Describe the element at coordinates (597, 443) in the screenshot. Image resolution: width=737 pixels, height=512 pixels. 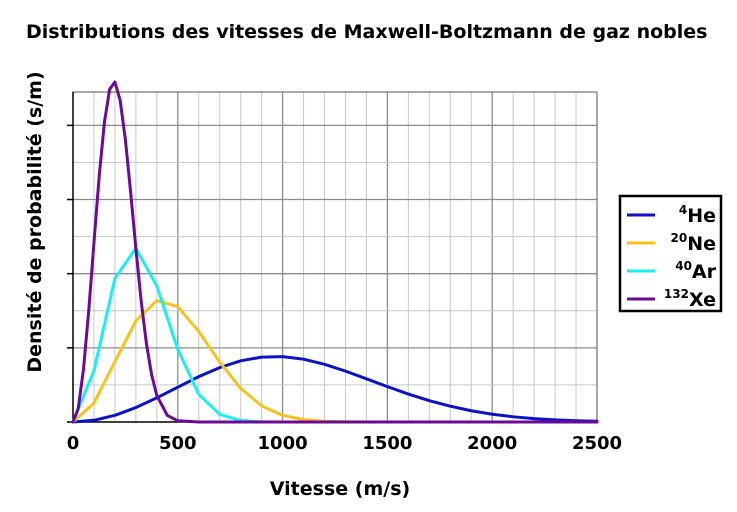
I see `x-tick-label: 2500` at that location.